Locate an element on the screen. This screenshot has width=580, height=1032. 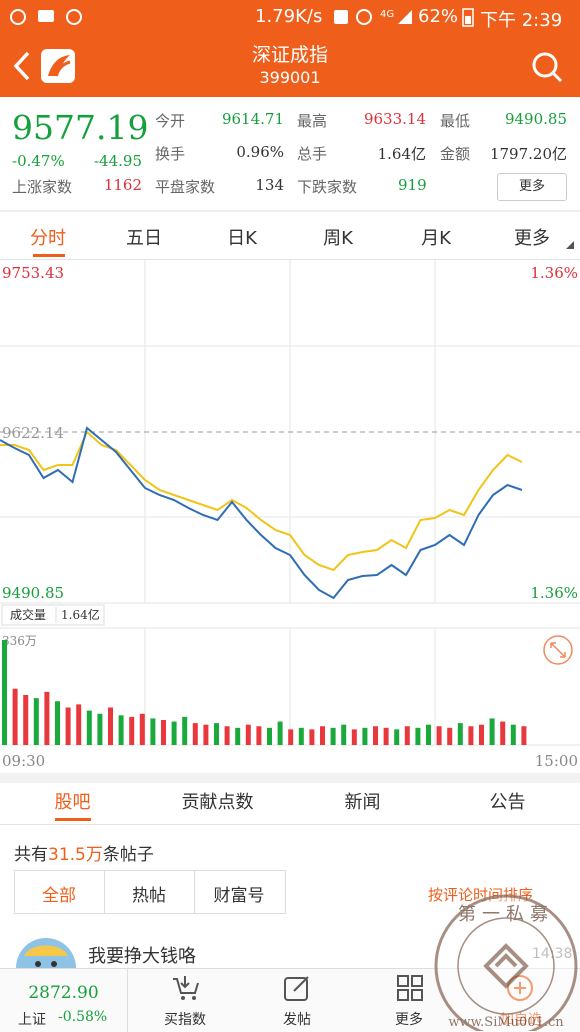
field-label: 平盘家数 is located at coordinates (185, 187).